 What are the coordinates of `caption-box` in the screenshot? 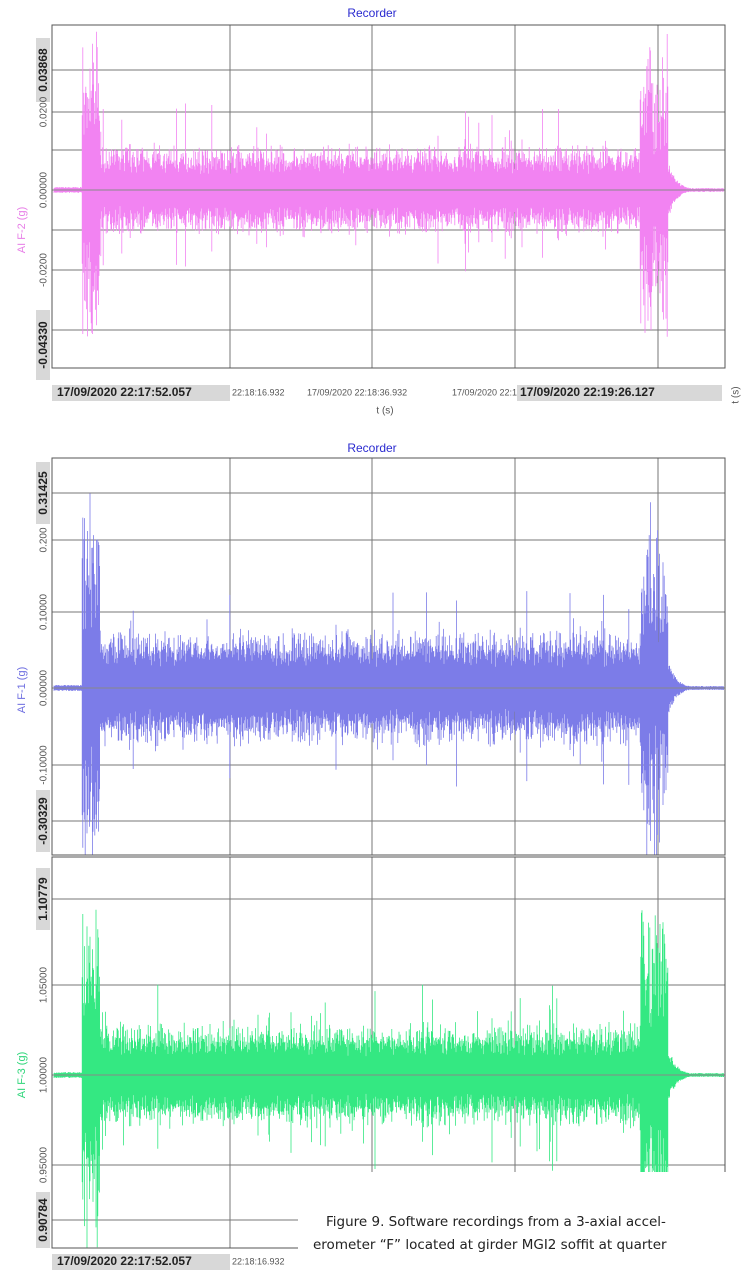 It's located at (520, 1222).